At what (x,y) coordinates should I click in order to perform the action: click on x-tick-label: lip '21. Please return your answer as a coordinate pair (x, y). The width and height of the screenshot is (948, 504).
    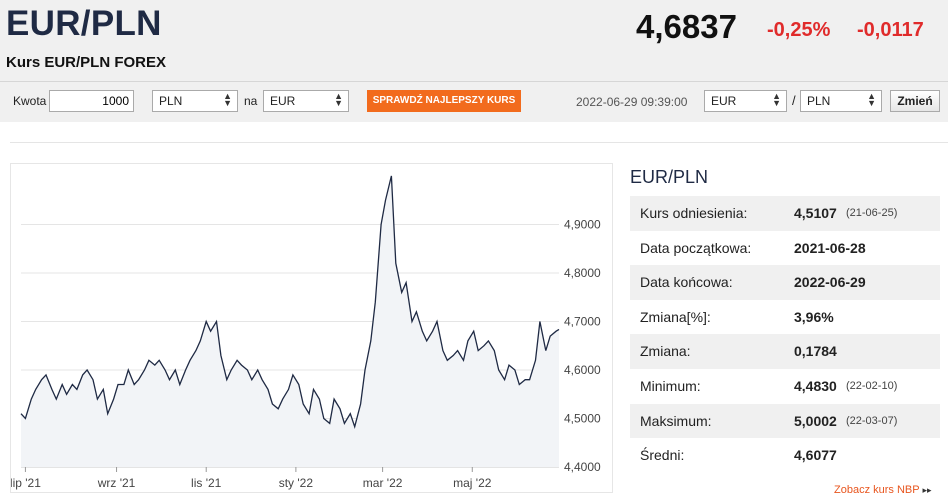
    Looking at the image, I should click on (26, 483).